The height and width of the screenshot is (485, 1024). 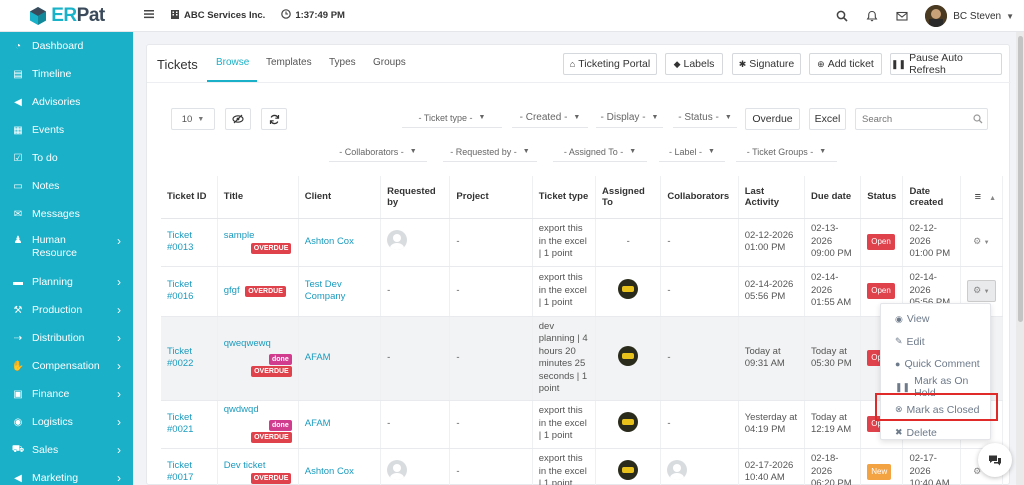 I want to click on page-size-select: 10 ▼, so click(x=193, y=119).